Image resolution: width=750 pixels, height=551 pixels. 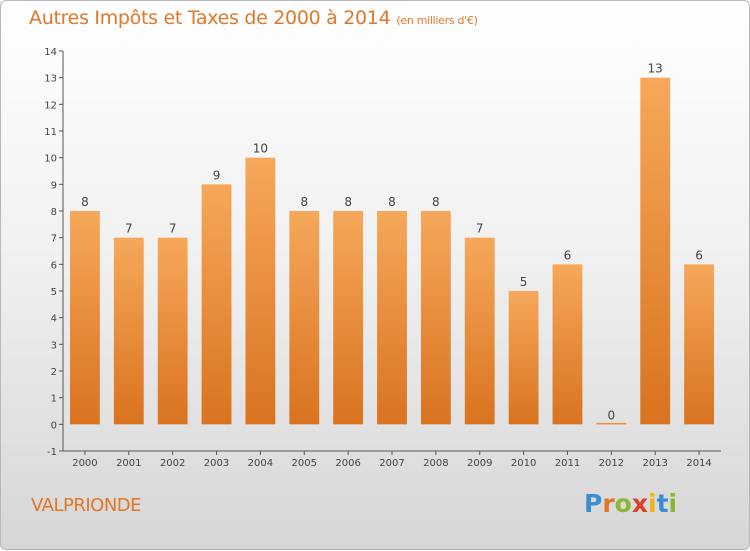 What do you see at coordinates (593, 503) in the screenshot?
I see `logo-letter: P` at bounding box center [593, 503].